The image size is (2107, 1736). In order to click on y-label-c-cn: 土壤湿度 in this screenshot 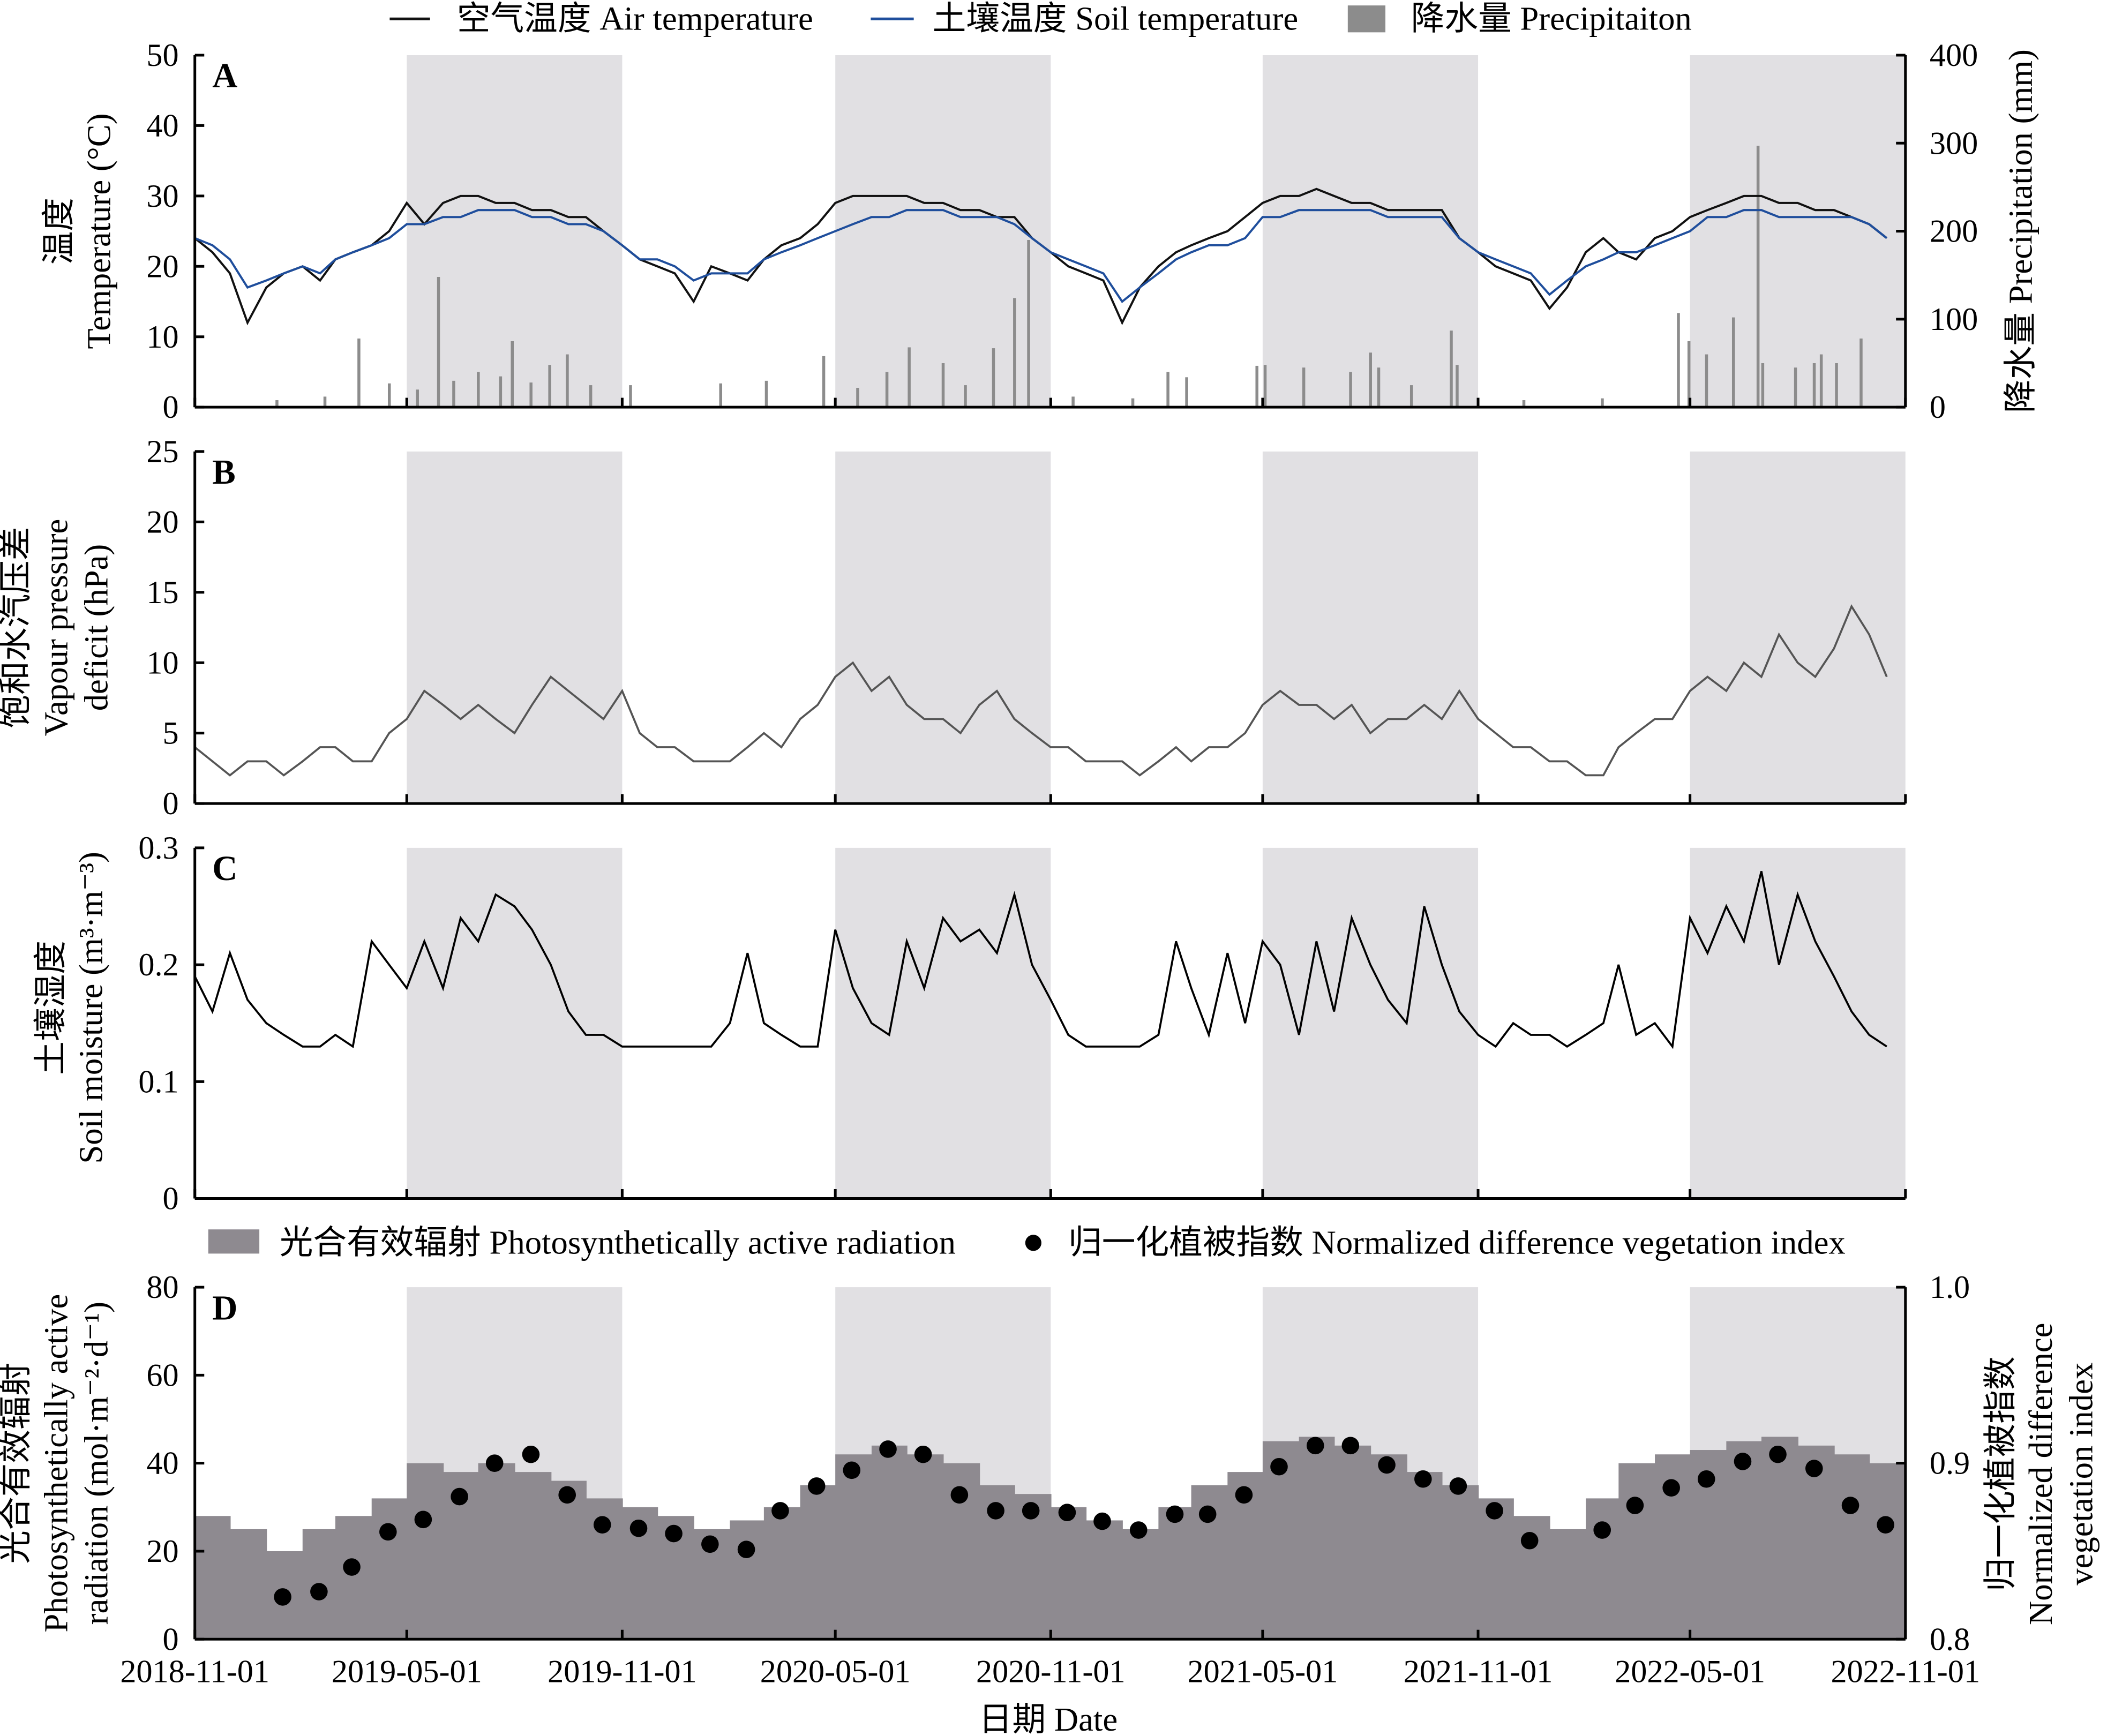, I will do `click(50, 1008)`.